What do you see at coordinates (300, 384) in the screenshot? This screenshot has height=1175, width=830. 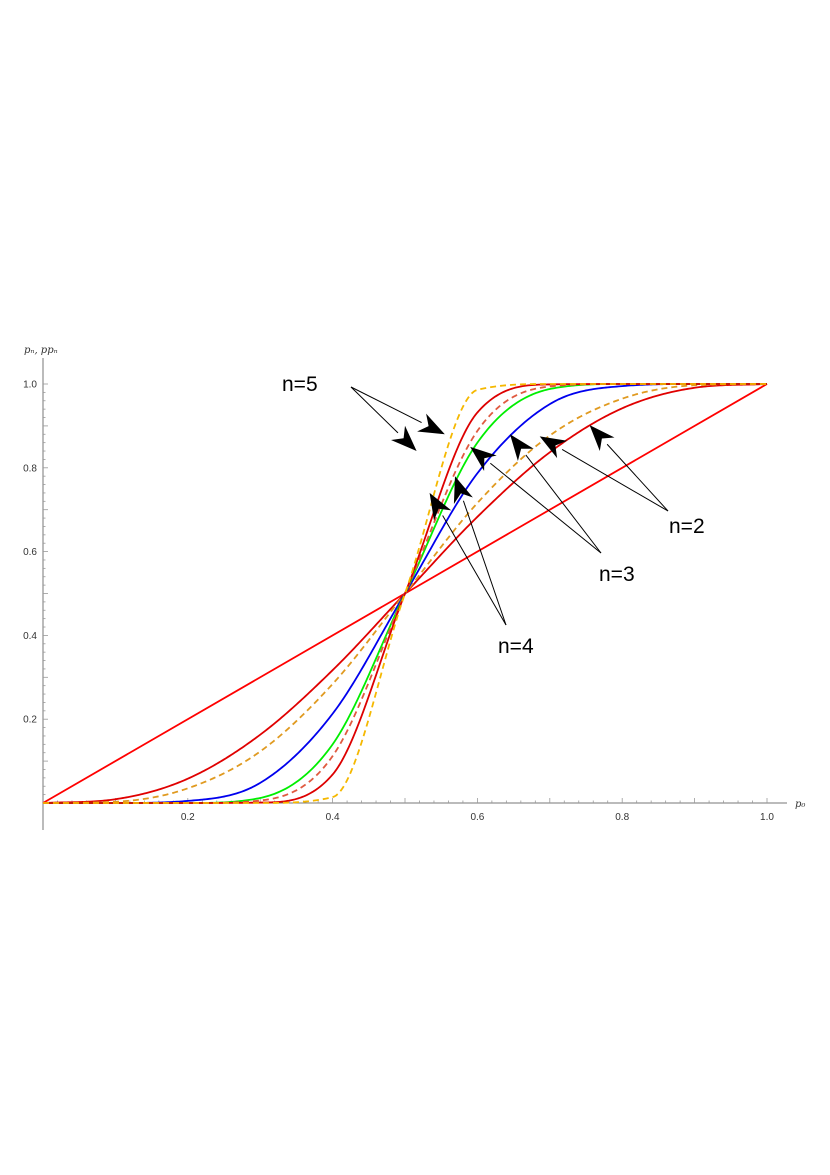 I see `annotation-label-n5: n=5` at bounding box center [300, 384].